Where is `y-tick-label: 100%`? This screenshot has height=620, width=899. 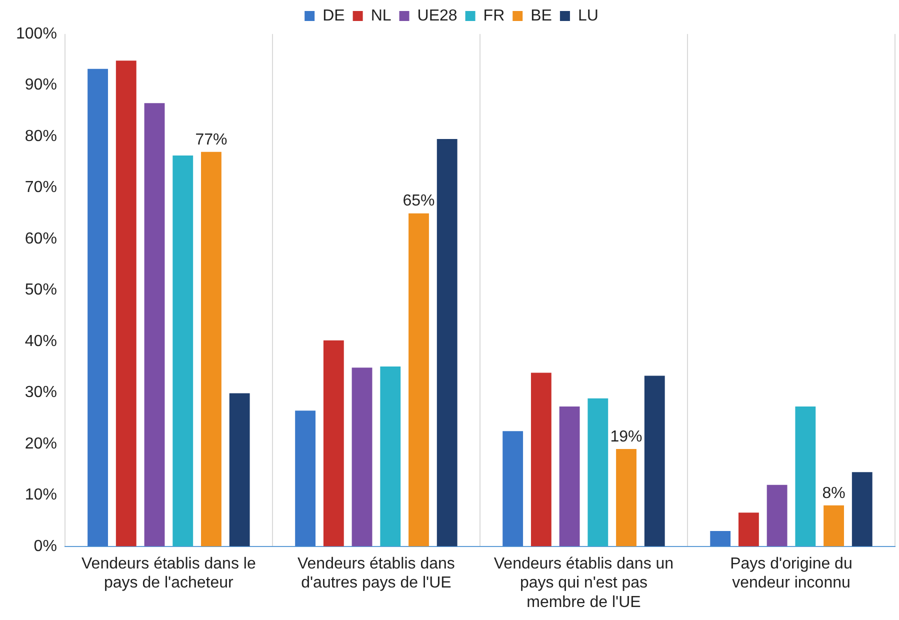
y-tick-label: 100% is located at coordinates (36, 33).